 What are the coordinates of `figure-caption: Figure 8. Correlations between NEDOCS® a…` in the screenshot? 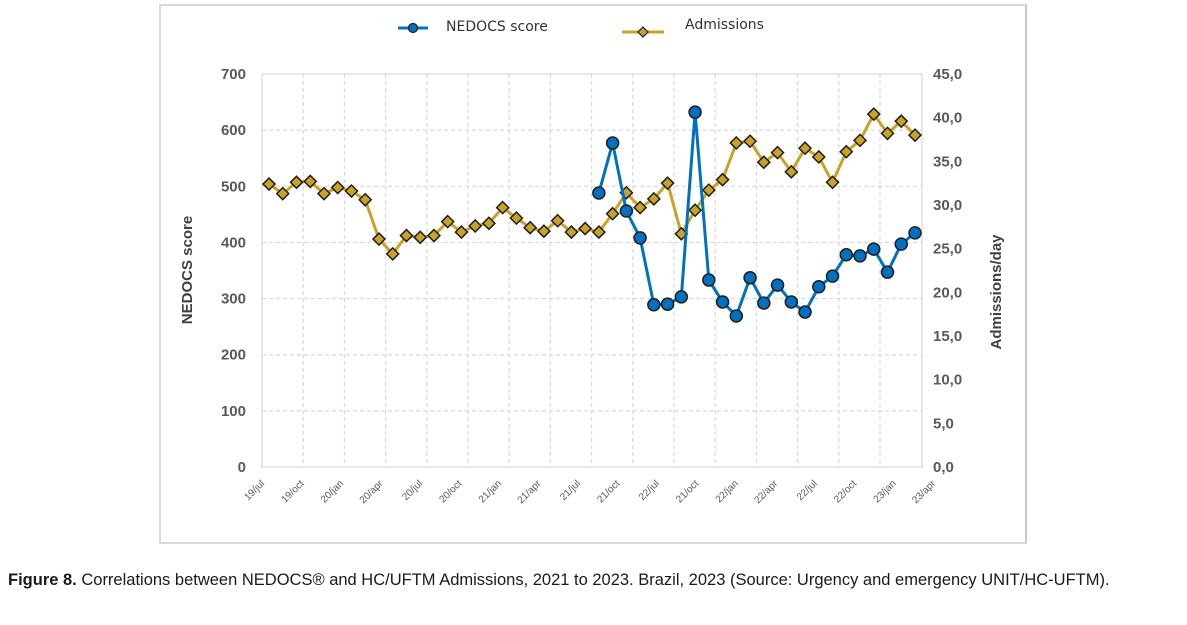 It's located at (595, 580).